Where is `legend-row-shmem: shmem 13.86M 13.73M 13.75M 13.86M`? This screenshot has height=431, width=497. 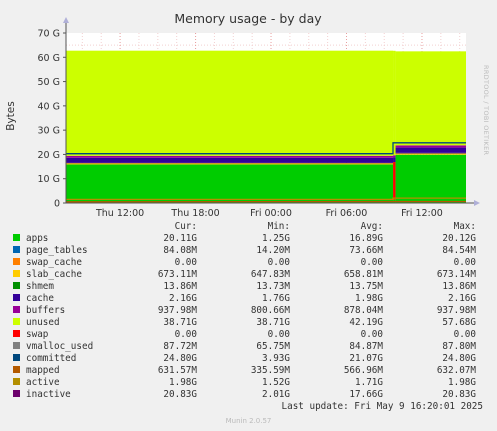
legend-row-shmem: shmem 13.86M 13.73M 13.75M 13.86M is located at coordinates (243, 287).